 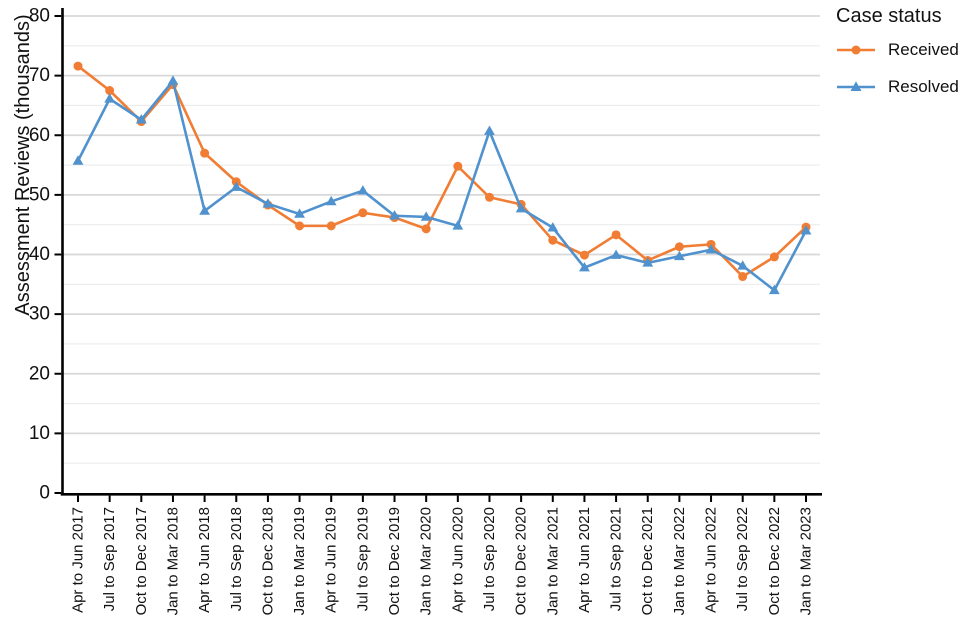 What do you see at coordinates (331, 560) in the screenshot?
I see `svg-text: Apr to Jun 2019` at bounding box center [331, 560].